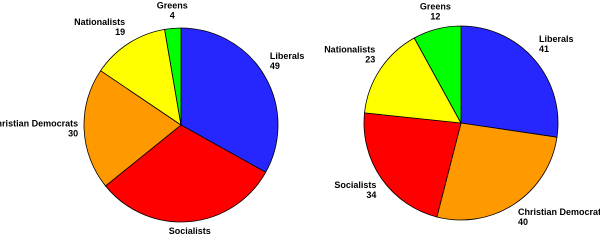 The width and height of the screenshot is (600, 240). What do you see at coordinates (73, 134) in the screenshot?
I see `slice-value: 30` at bounding box center [73, 134].